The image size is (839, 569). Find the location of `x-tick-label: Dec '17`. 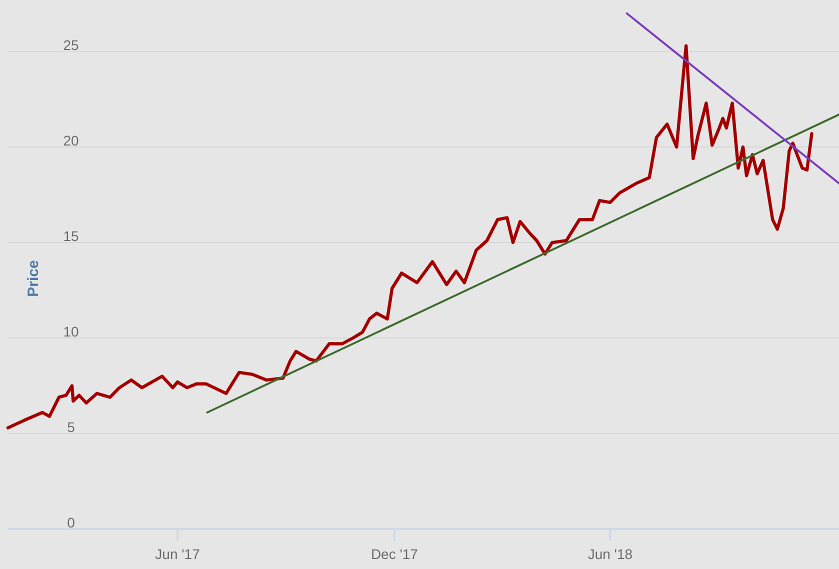

x-tick-label: Dec '17 is located at coordinates (394, 554).